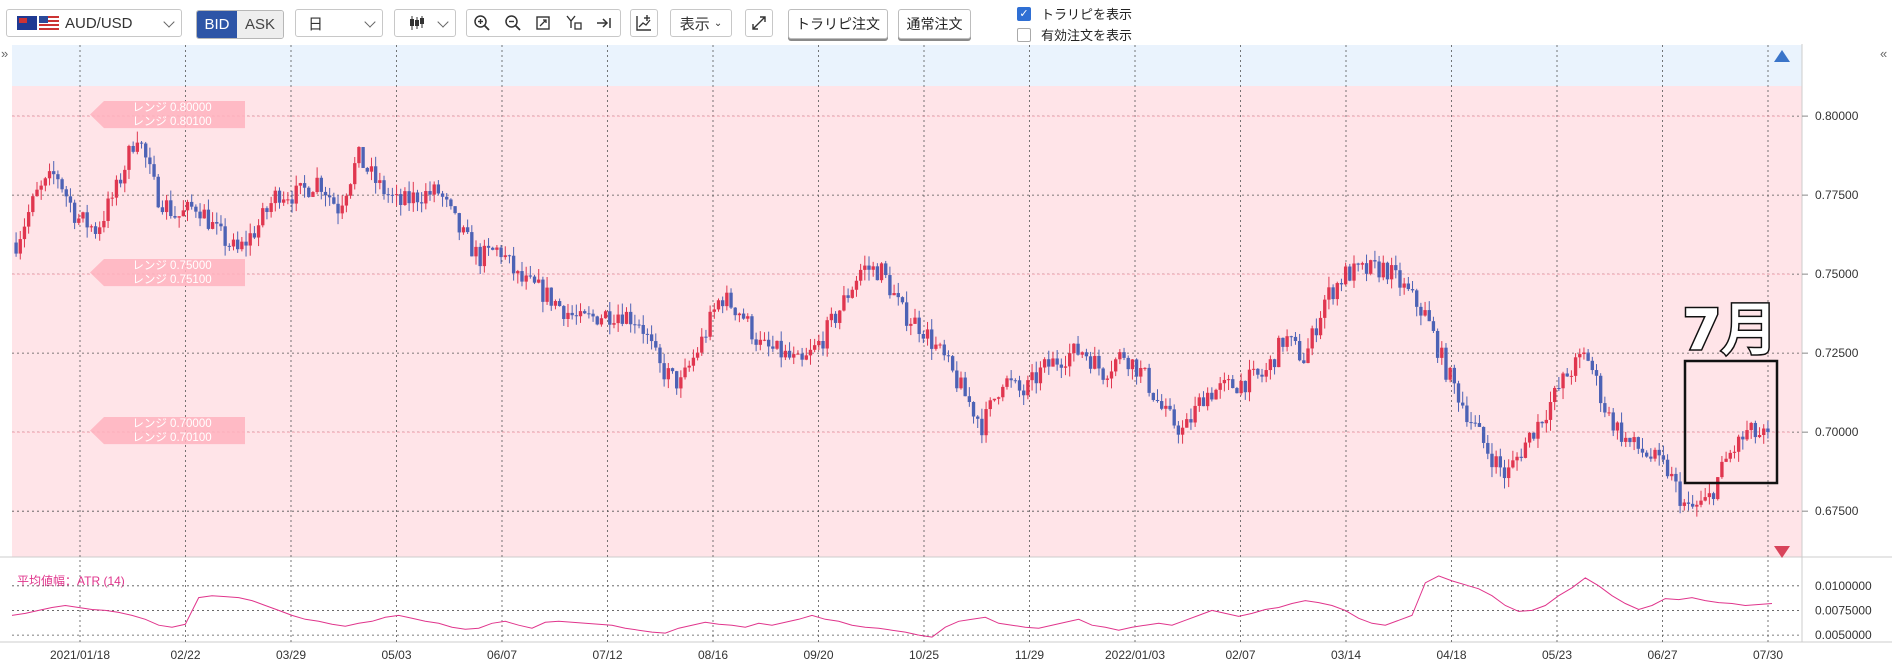 The width and height of the screenshot is (1892, 663). What do you see at coordinates (1074, 13) in the screenshot?
I see `show-traripi-checkbox: ✓ トラリピを表示` at bounding box center [1074, 13].